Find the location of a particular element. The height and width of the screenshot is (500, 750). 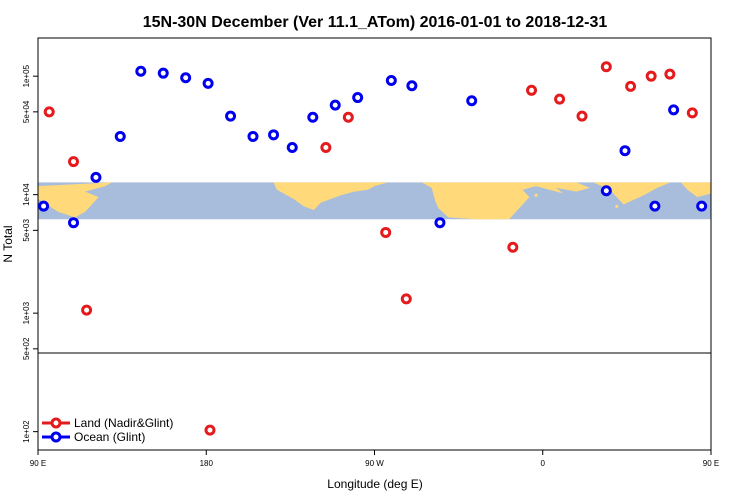

x-axis-ticks: 90 E 180 90 W 0 90 E is located at coordinates (374, 459).